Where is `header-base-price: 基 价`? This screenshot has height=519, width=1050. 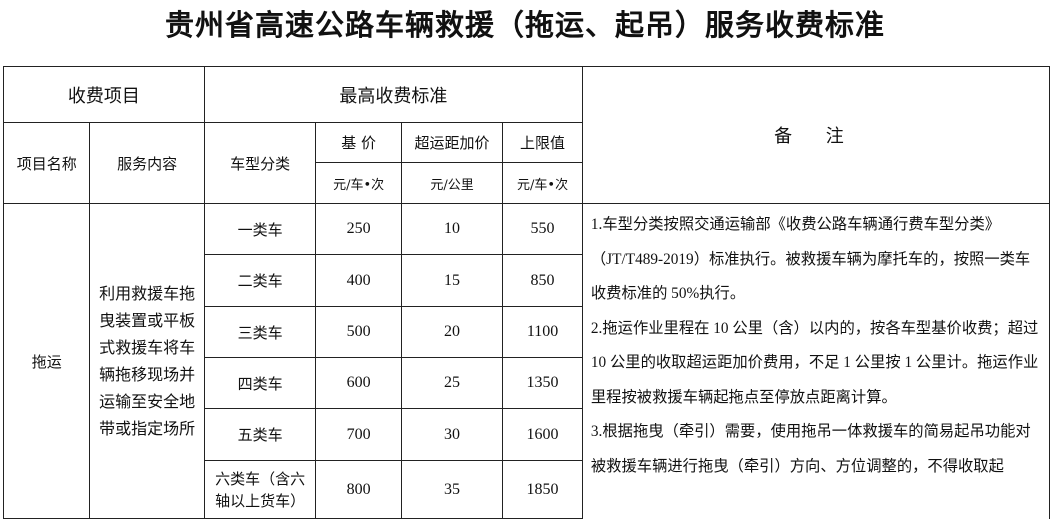 header-base-price: 基 价 is located at coordinates (358, 142).